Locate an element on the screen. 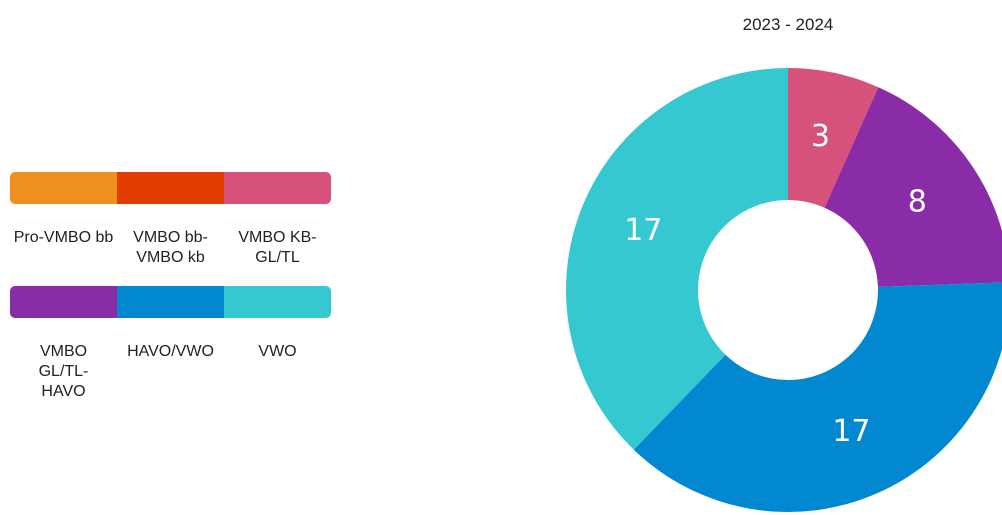  legend-label: VMBO KB-GL/TL is located at coordinates (277, 247).